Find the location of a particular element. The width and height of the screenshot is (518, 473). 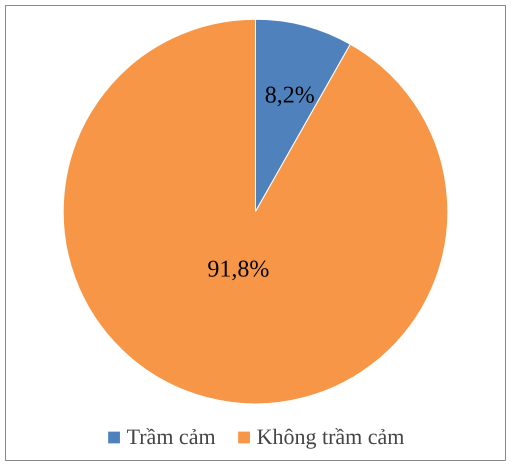

legend-label: Không trầm cảm is located at coordinates (330, 437).